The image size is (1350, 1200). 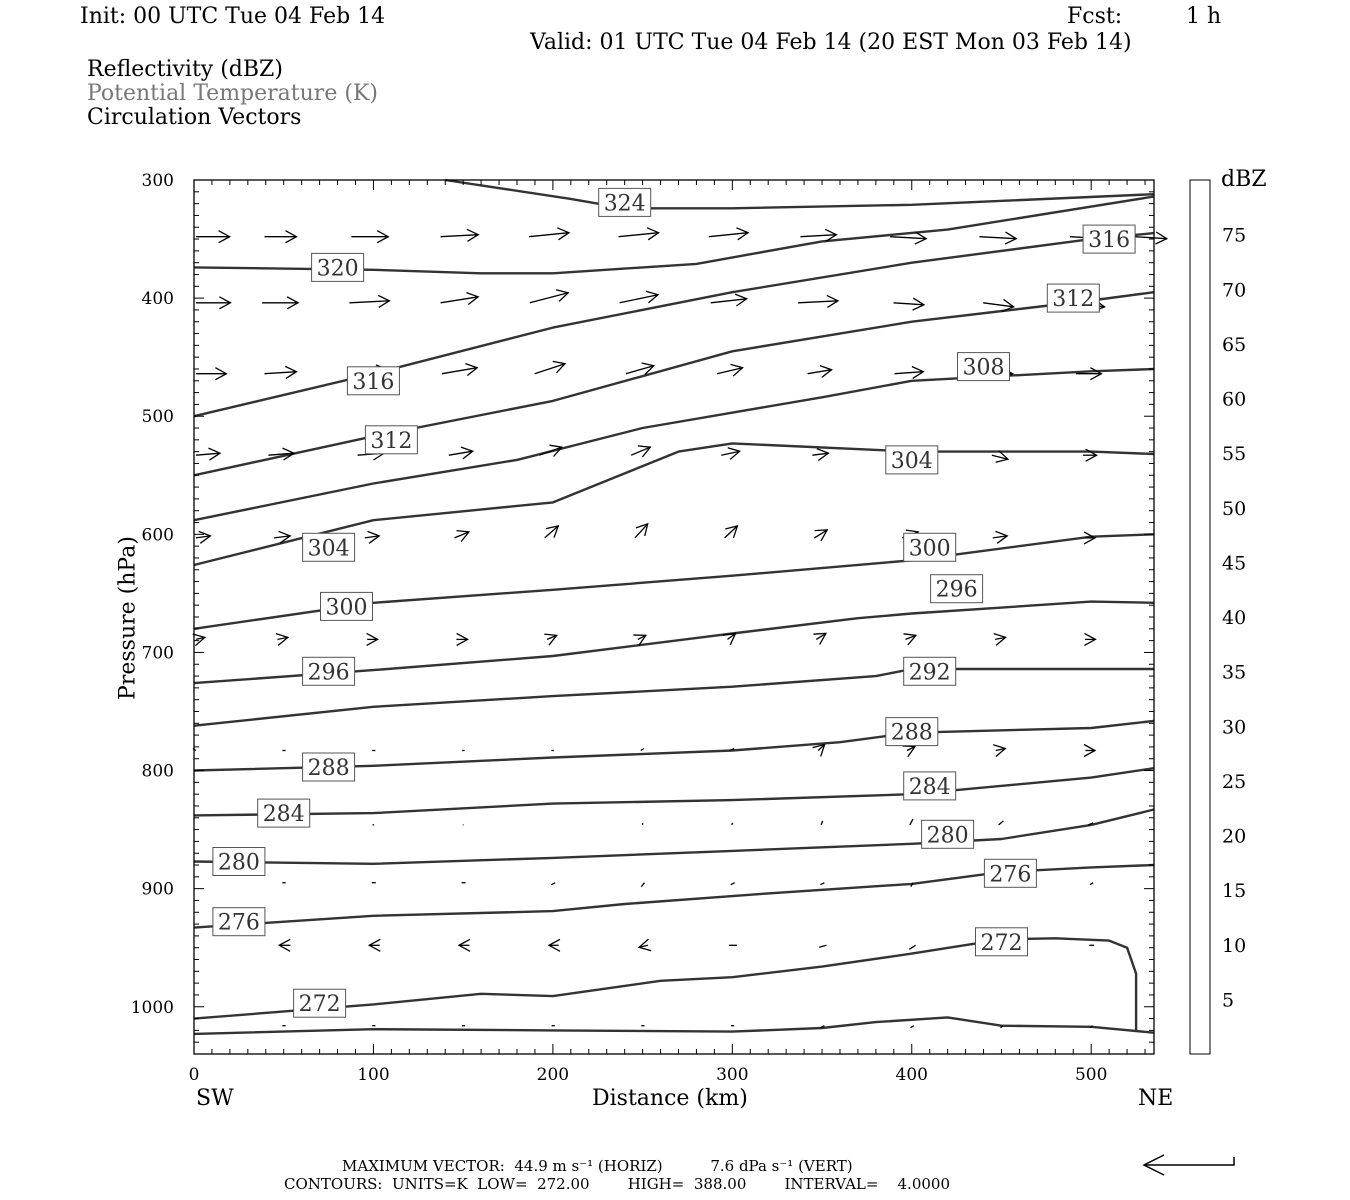 I want to click on colorbar-tick-label: 20, so click(x=1234, y=837).